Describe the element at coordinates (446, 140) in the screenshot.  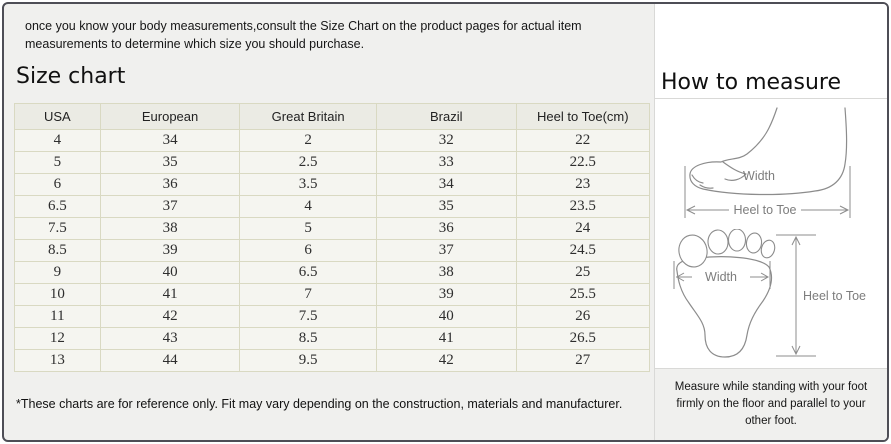
I see `table-cell: 32` at that location.